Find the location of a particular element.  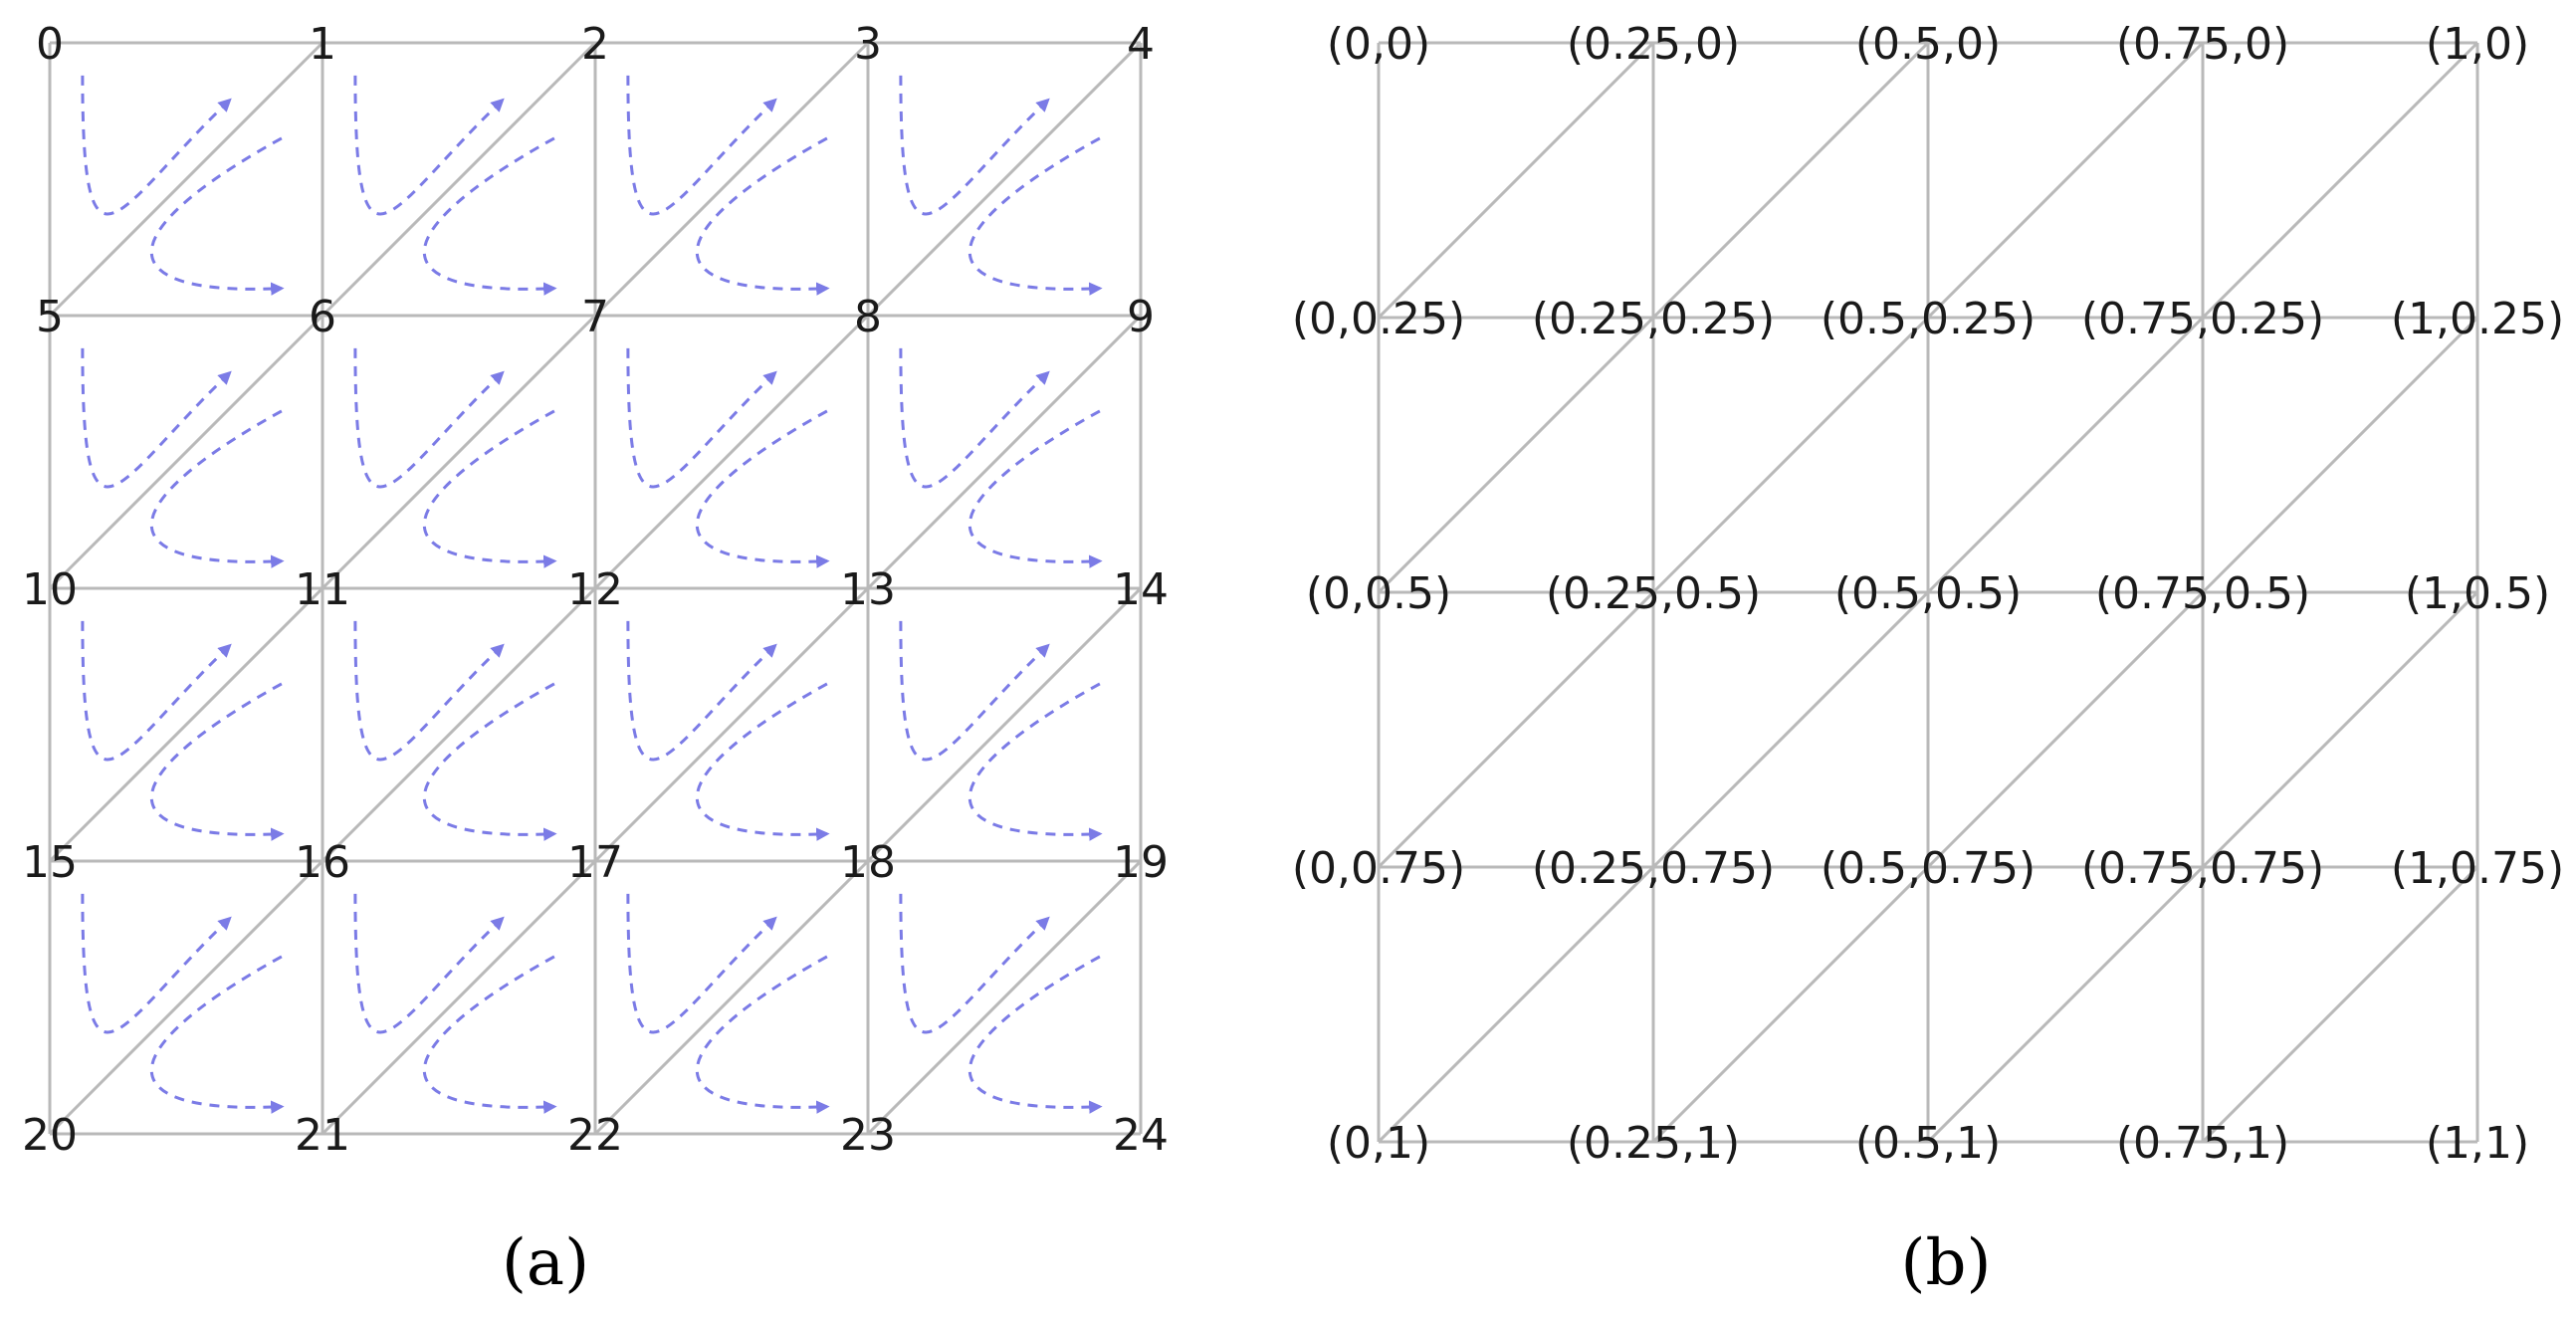

vertex-label: 4 is located at coordinates (1141, 44).